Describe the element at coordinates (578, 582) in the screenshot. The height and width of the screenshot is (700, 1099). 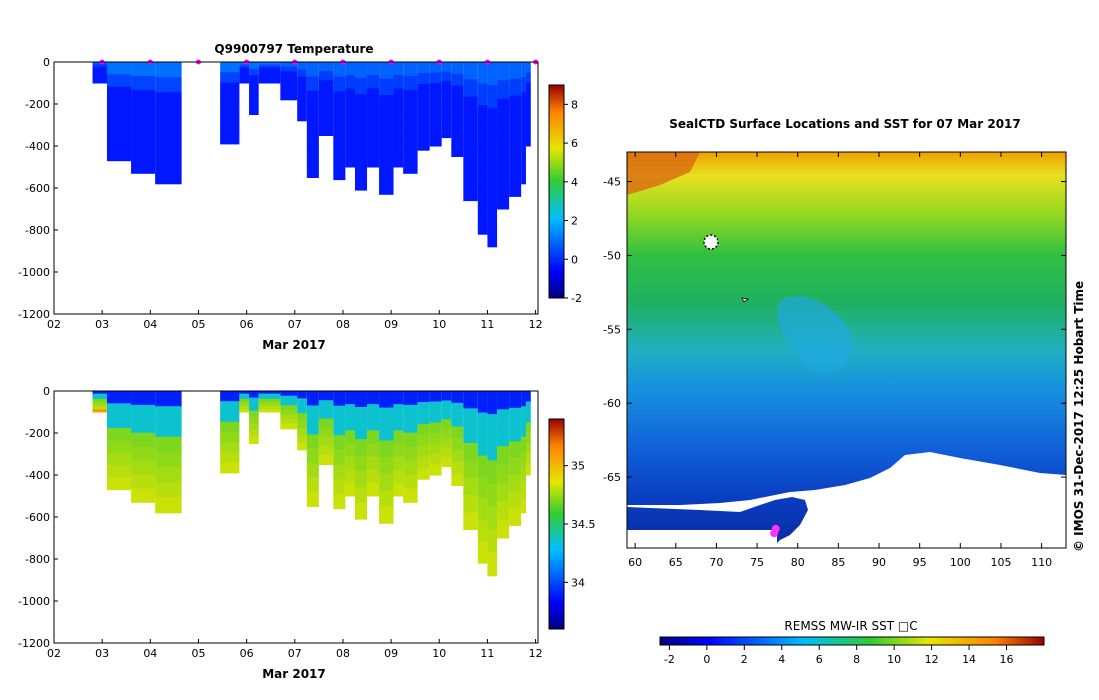
I see `colorbar-tick-label: 34` at that location.